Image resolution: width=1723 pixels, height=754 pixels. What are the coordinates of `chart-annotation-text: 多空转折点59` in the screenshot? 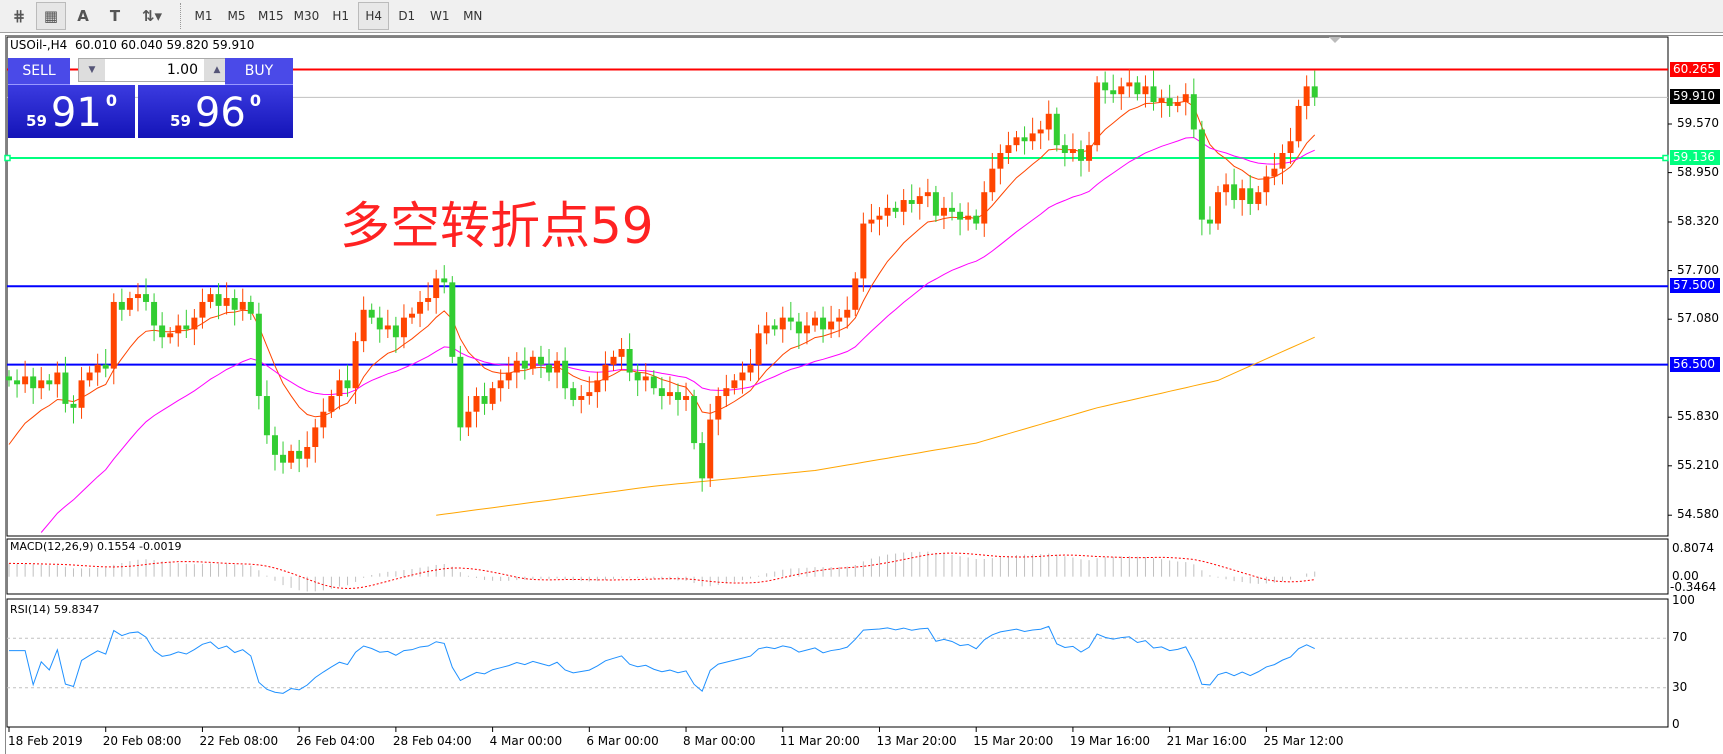 It's located at (497, 226).